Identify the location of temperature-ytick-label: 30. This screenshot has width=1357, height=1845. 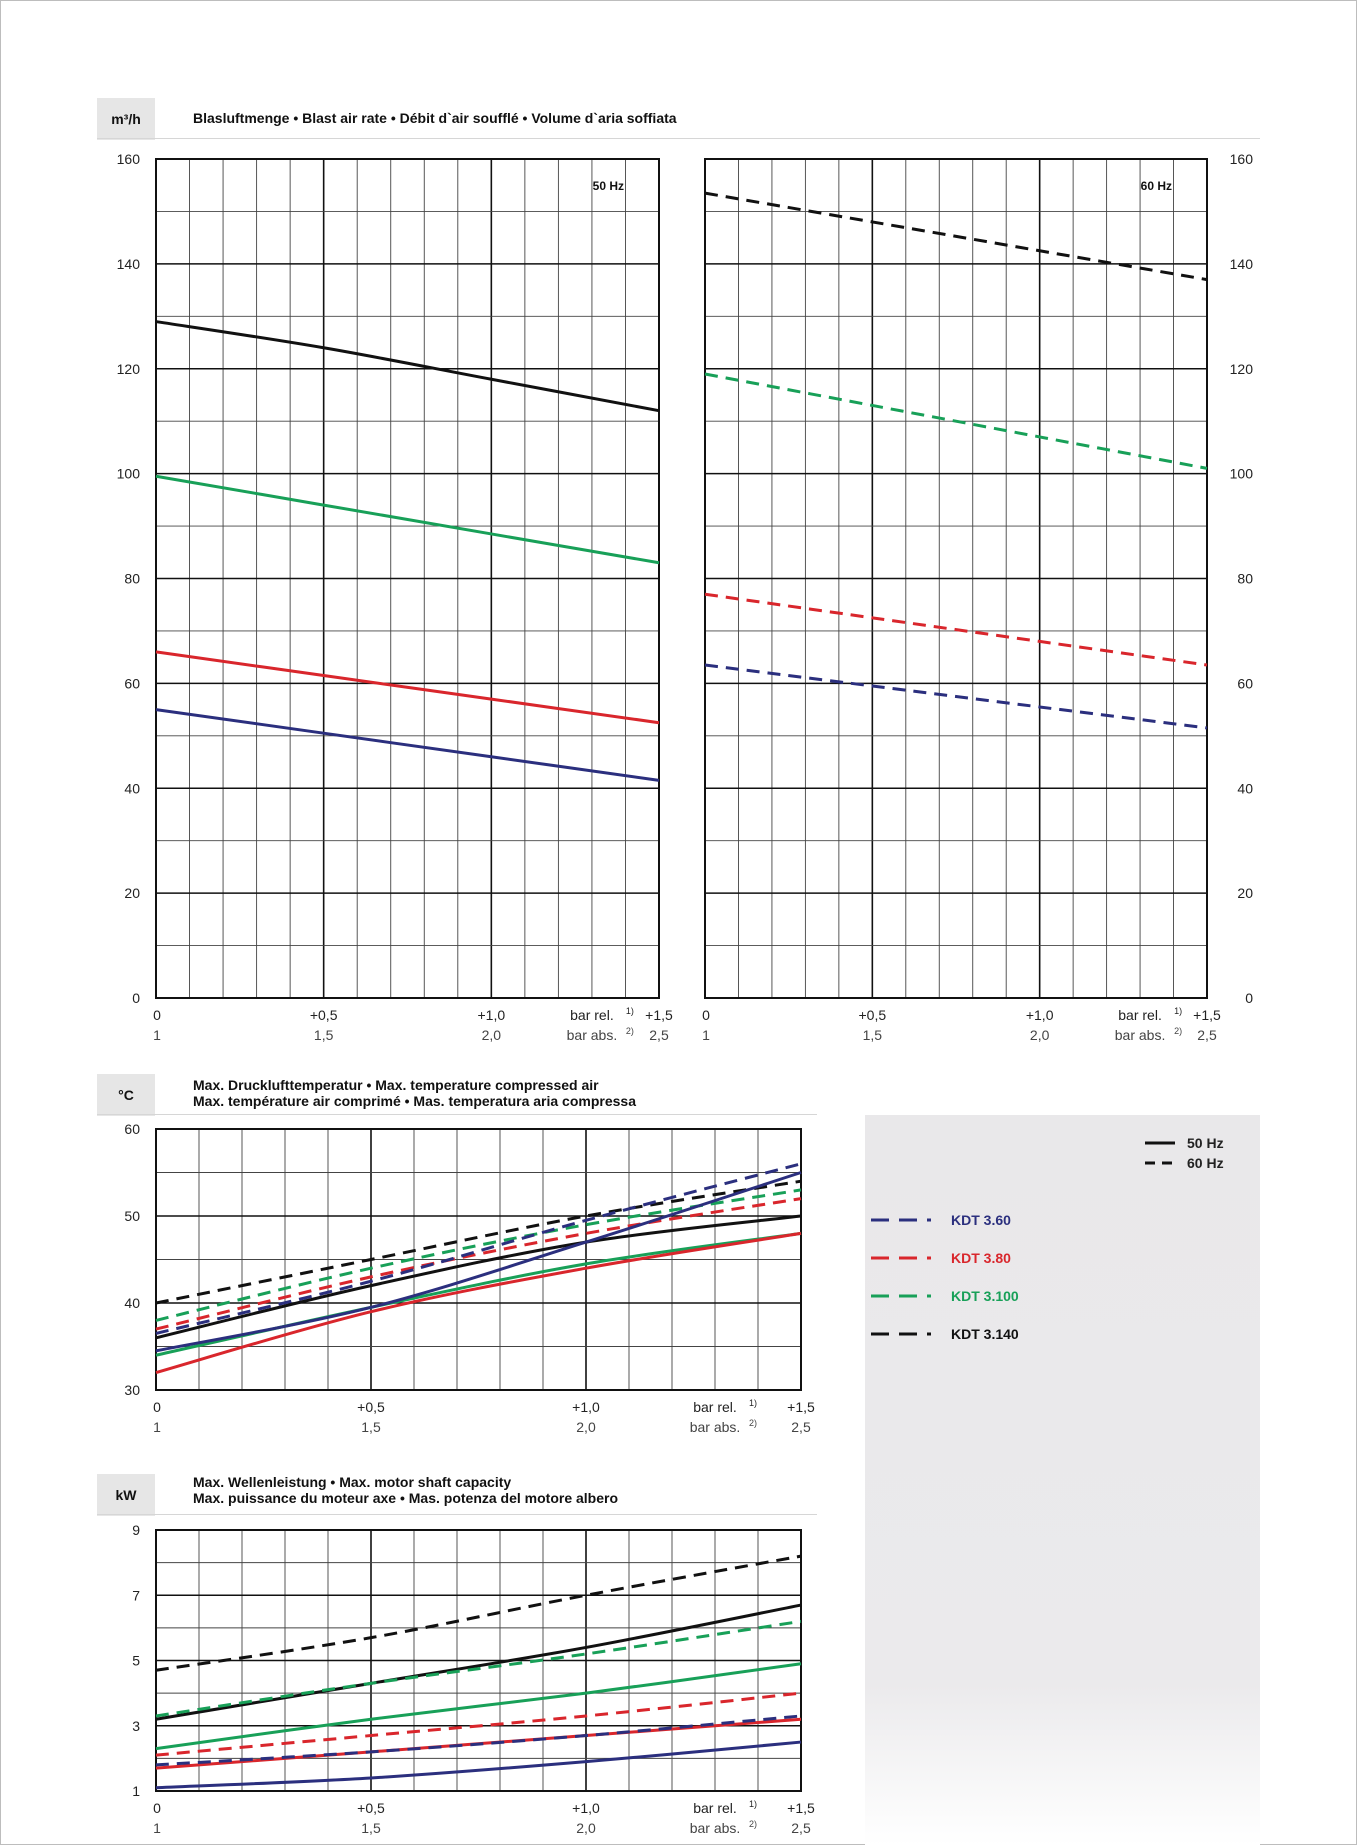
(132, 1390).